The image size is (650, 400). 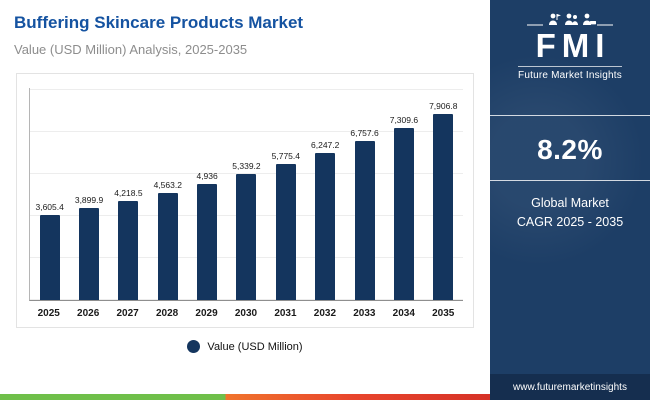 I want to click on page-subtitle: Value (USD Million) Analysis, 2025-2035, so click(x=131, y=49).